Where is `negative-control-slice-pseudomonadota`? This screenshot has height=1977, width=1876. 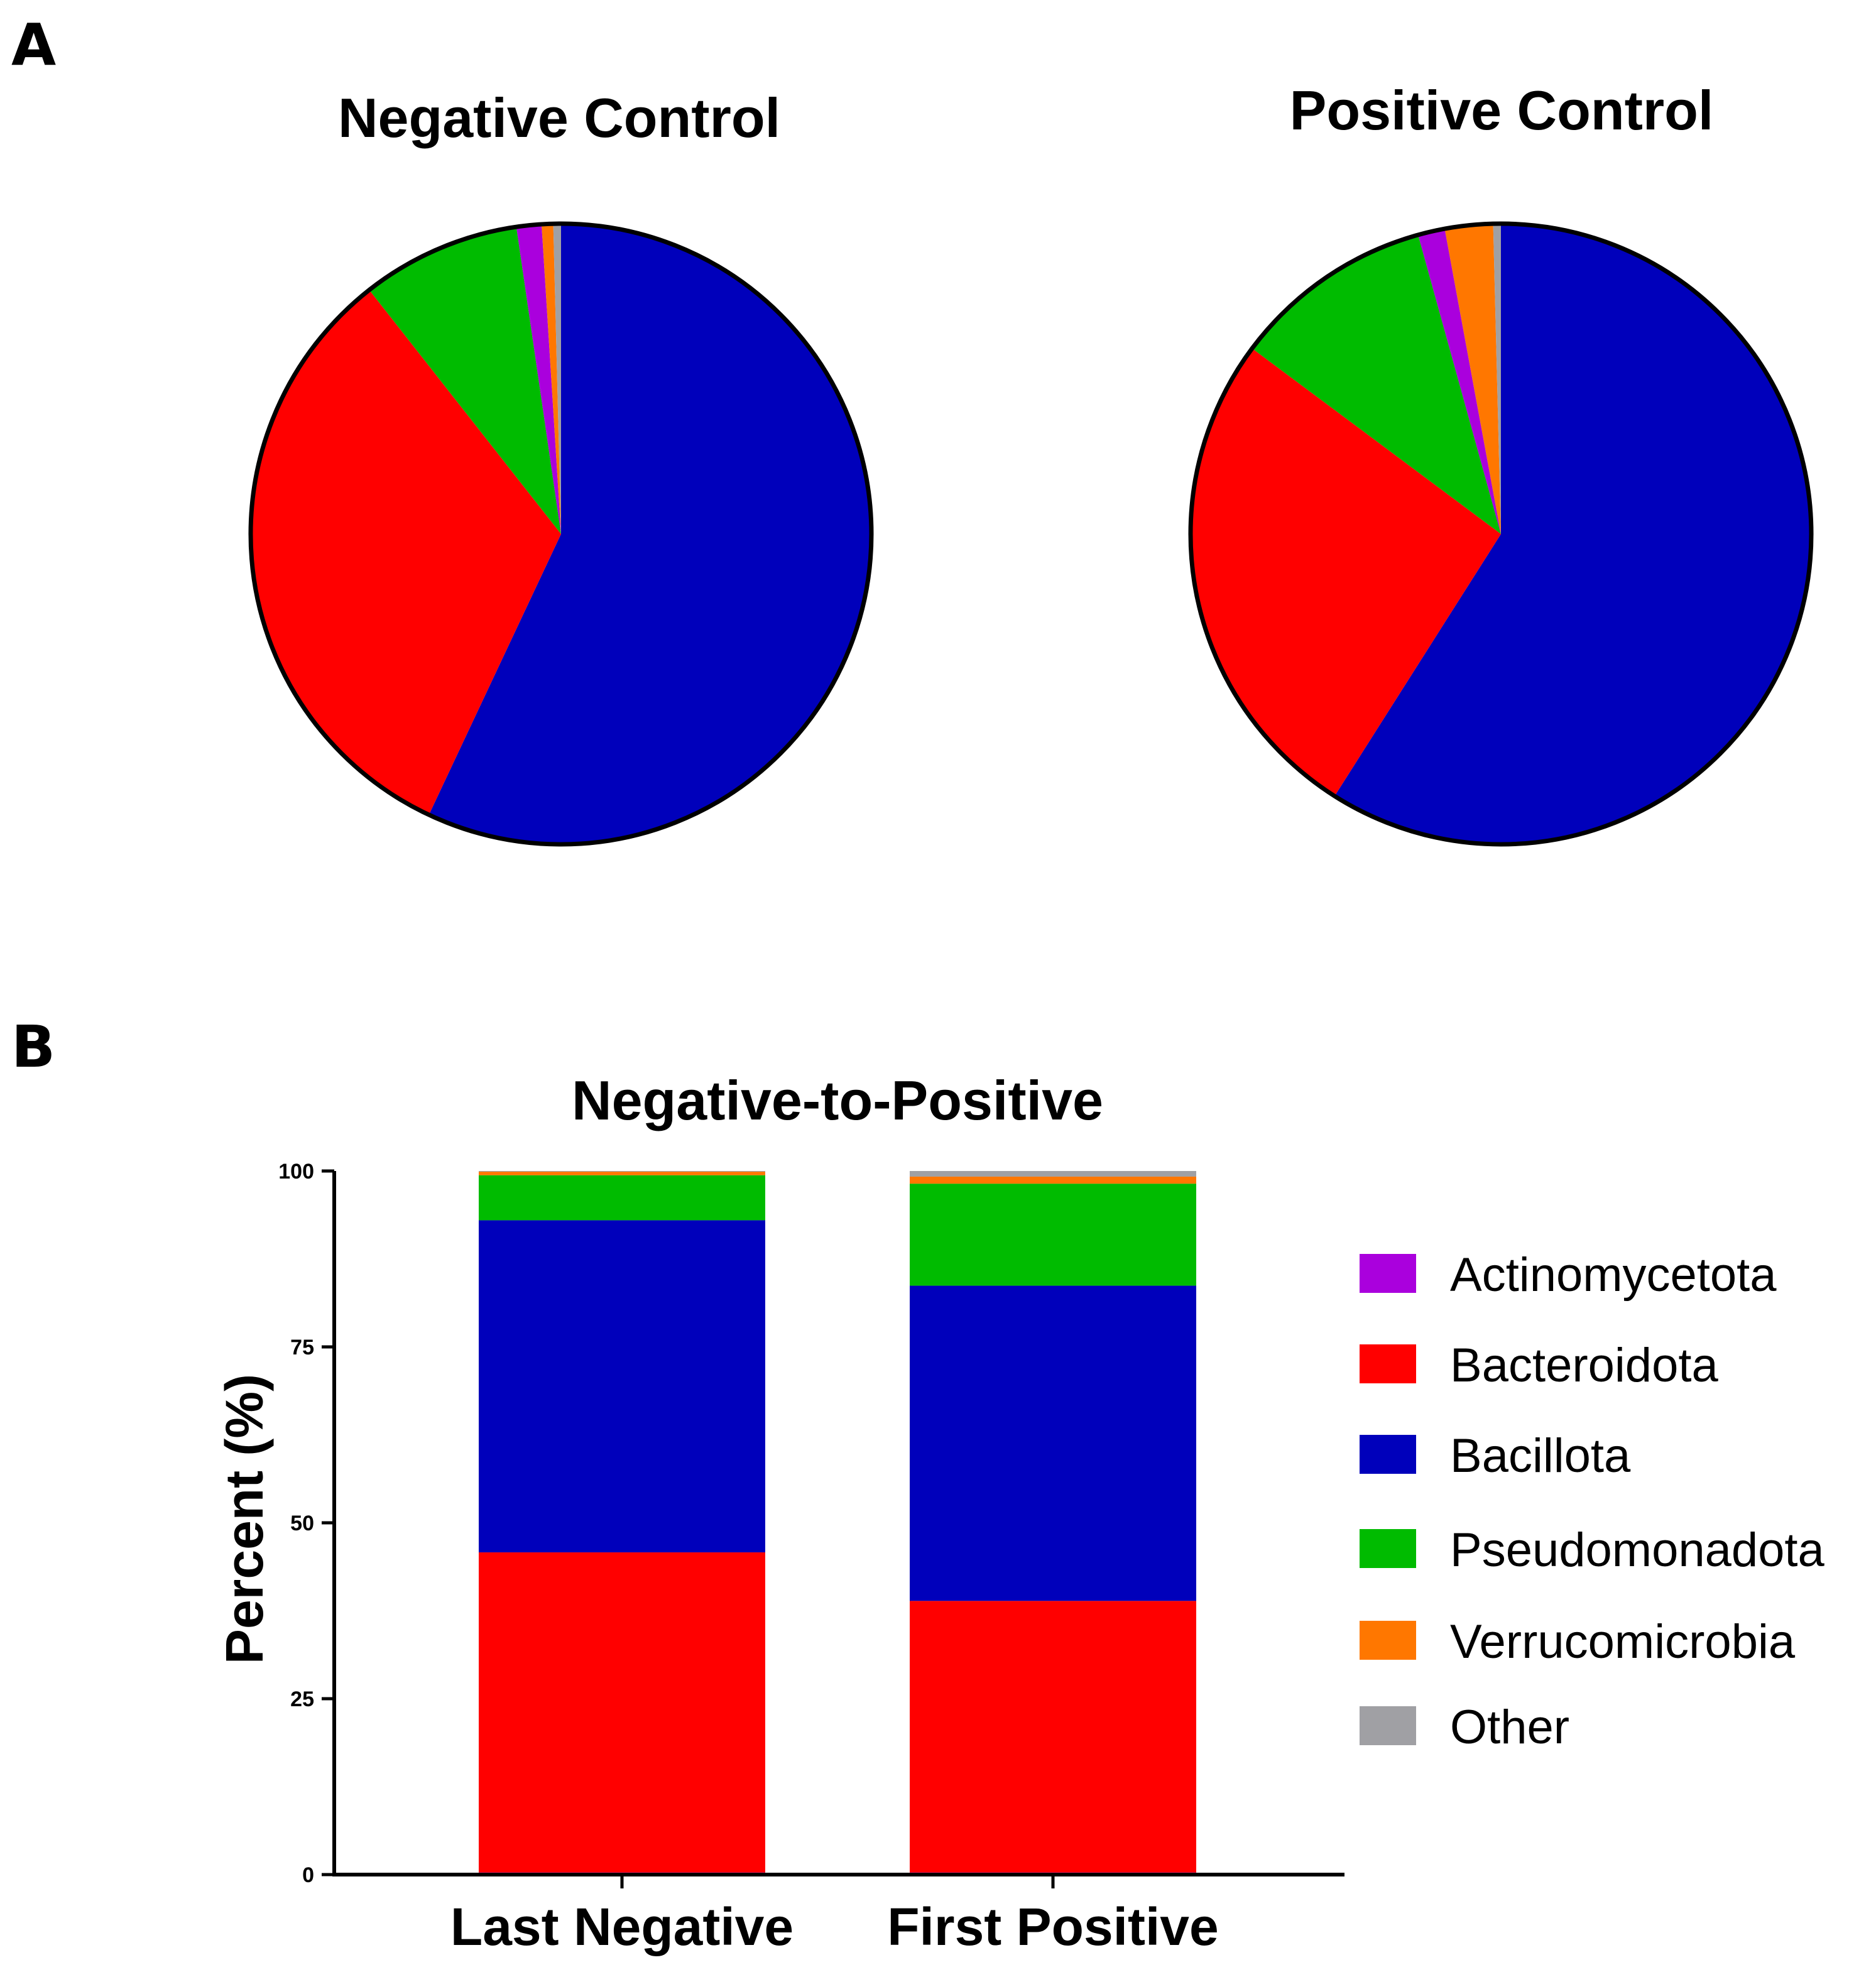 negative-control-slice-pseudomonadota is located at coordinates (465, 380).